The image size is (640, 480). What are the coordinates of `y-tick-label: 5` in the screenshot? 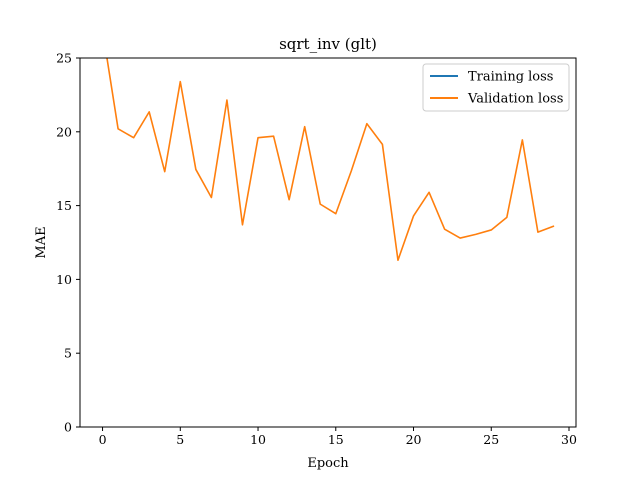 It's located at (68, 353).